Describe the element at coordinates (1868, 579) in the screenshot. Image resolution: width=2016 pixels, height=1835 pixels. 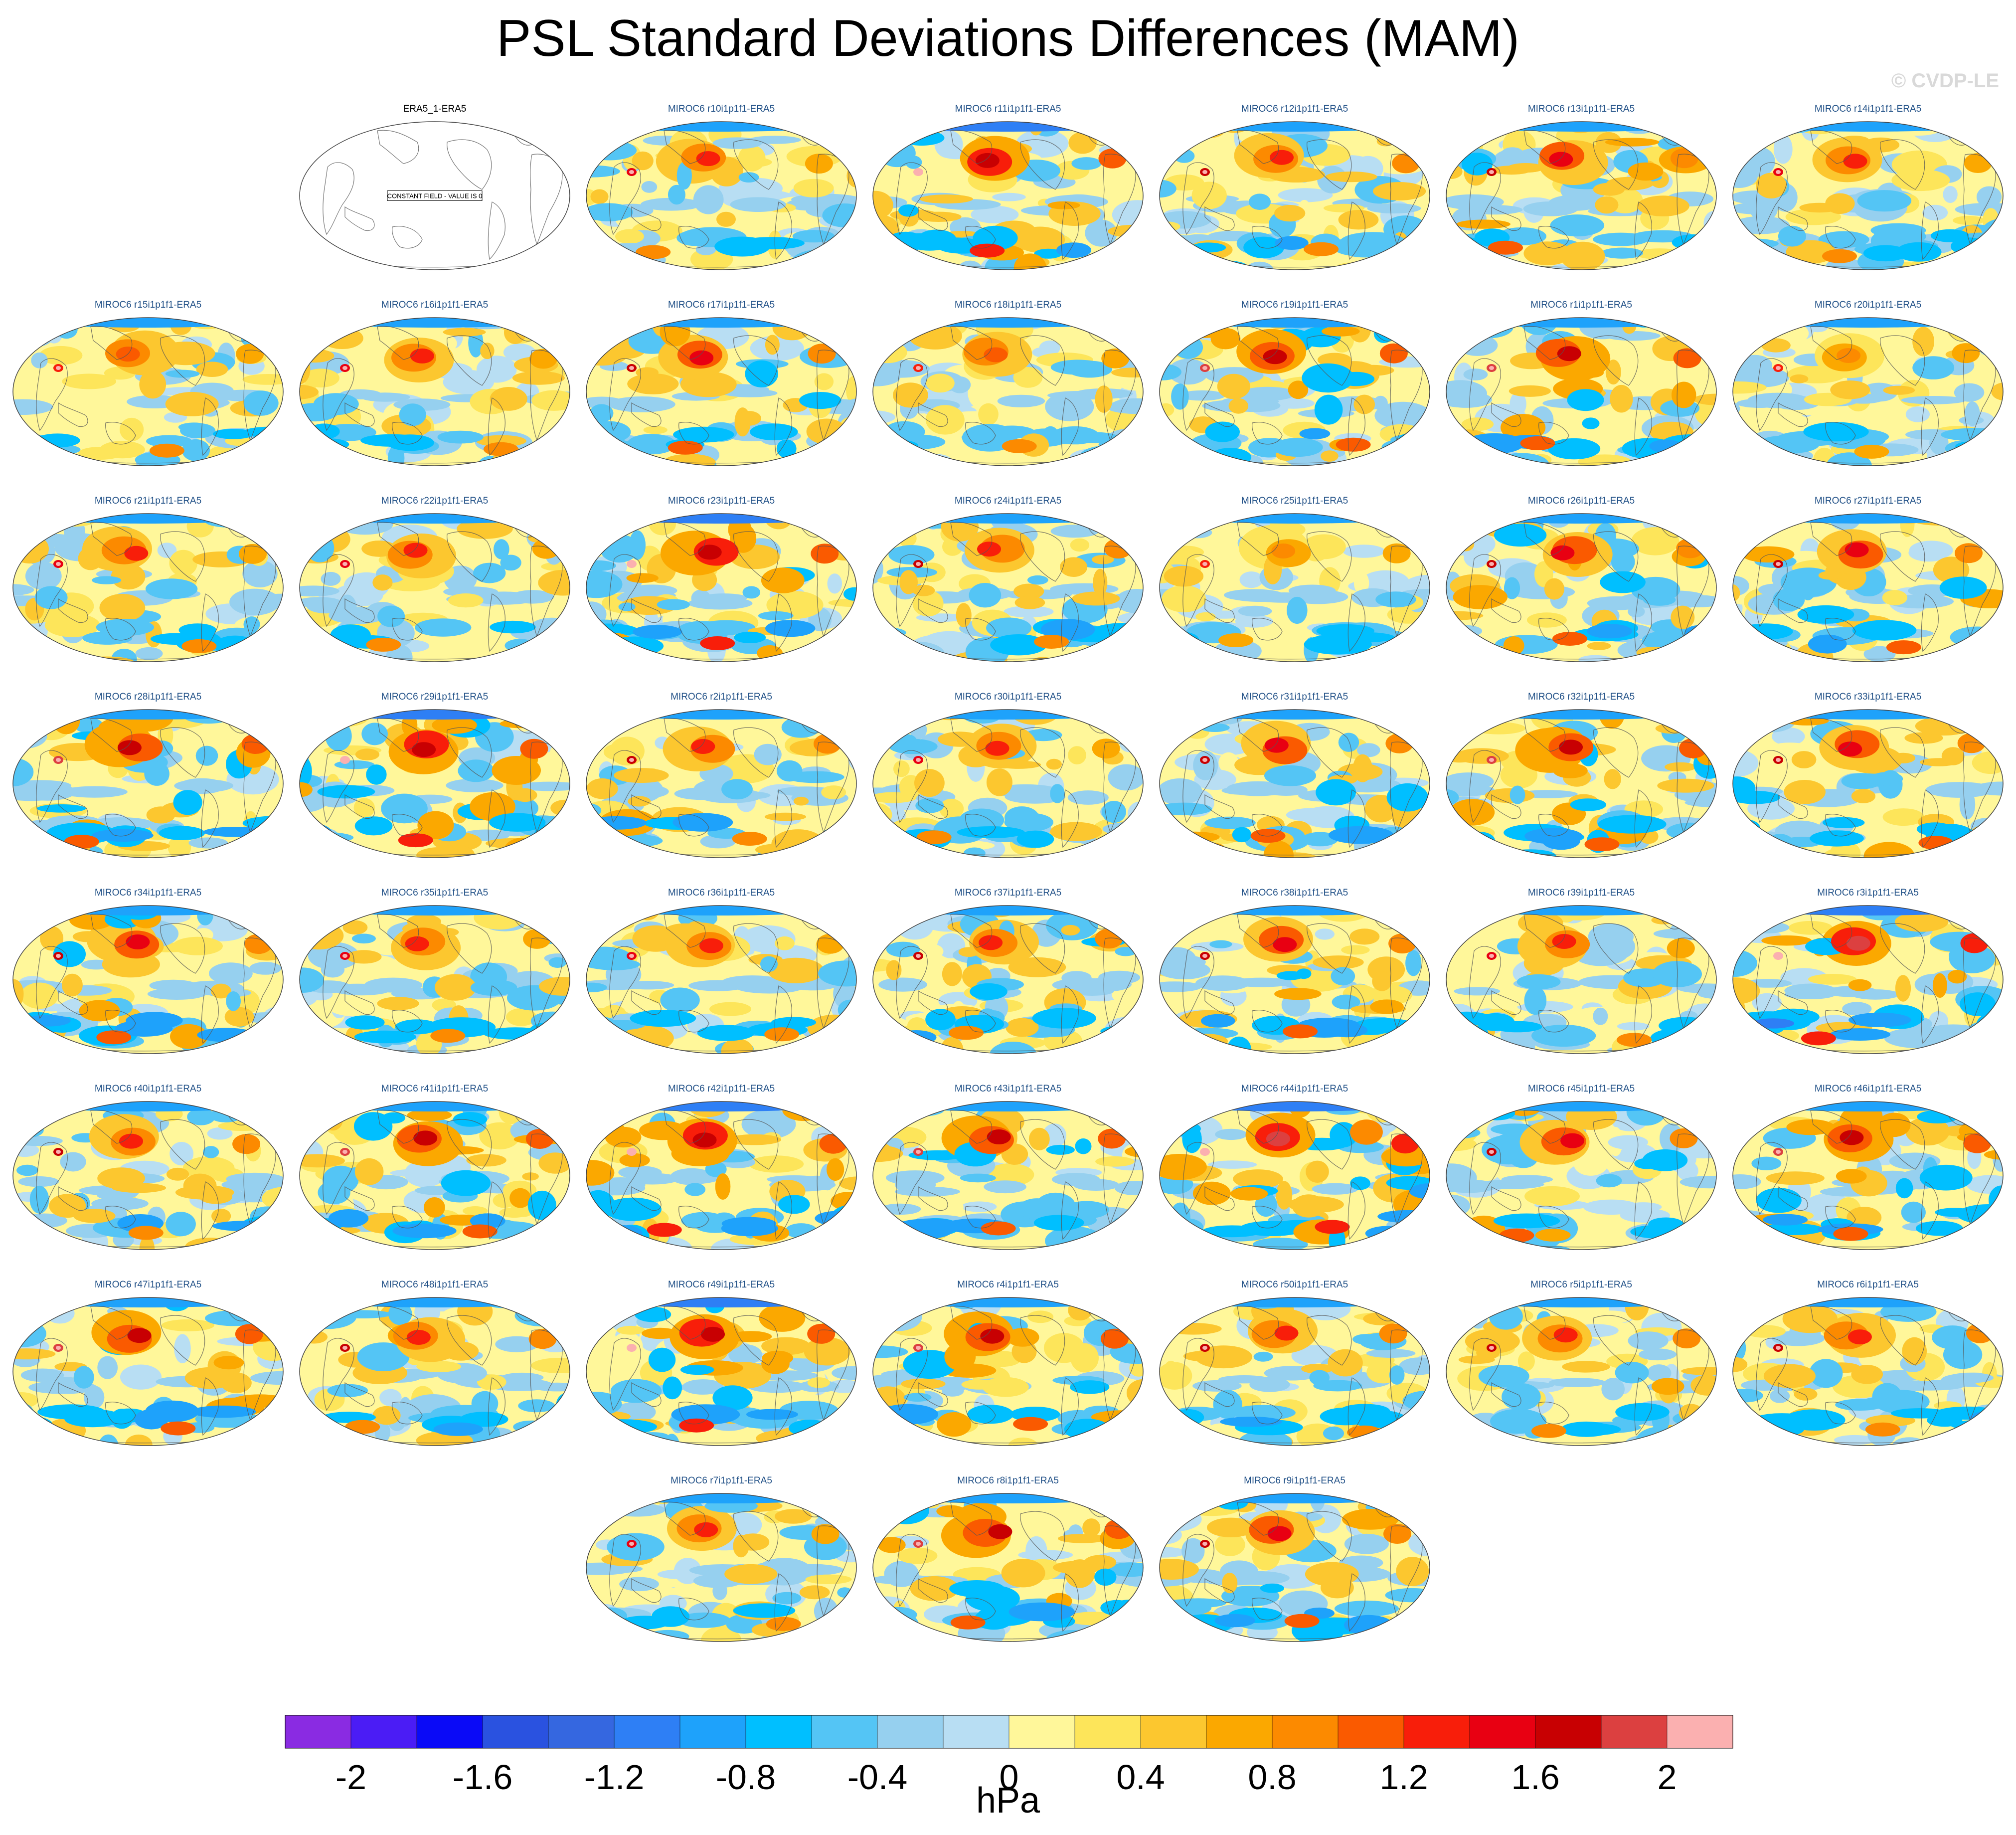
I see `map-panel: MIROC6 r27i1p1f1-ERA5` at that location.